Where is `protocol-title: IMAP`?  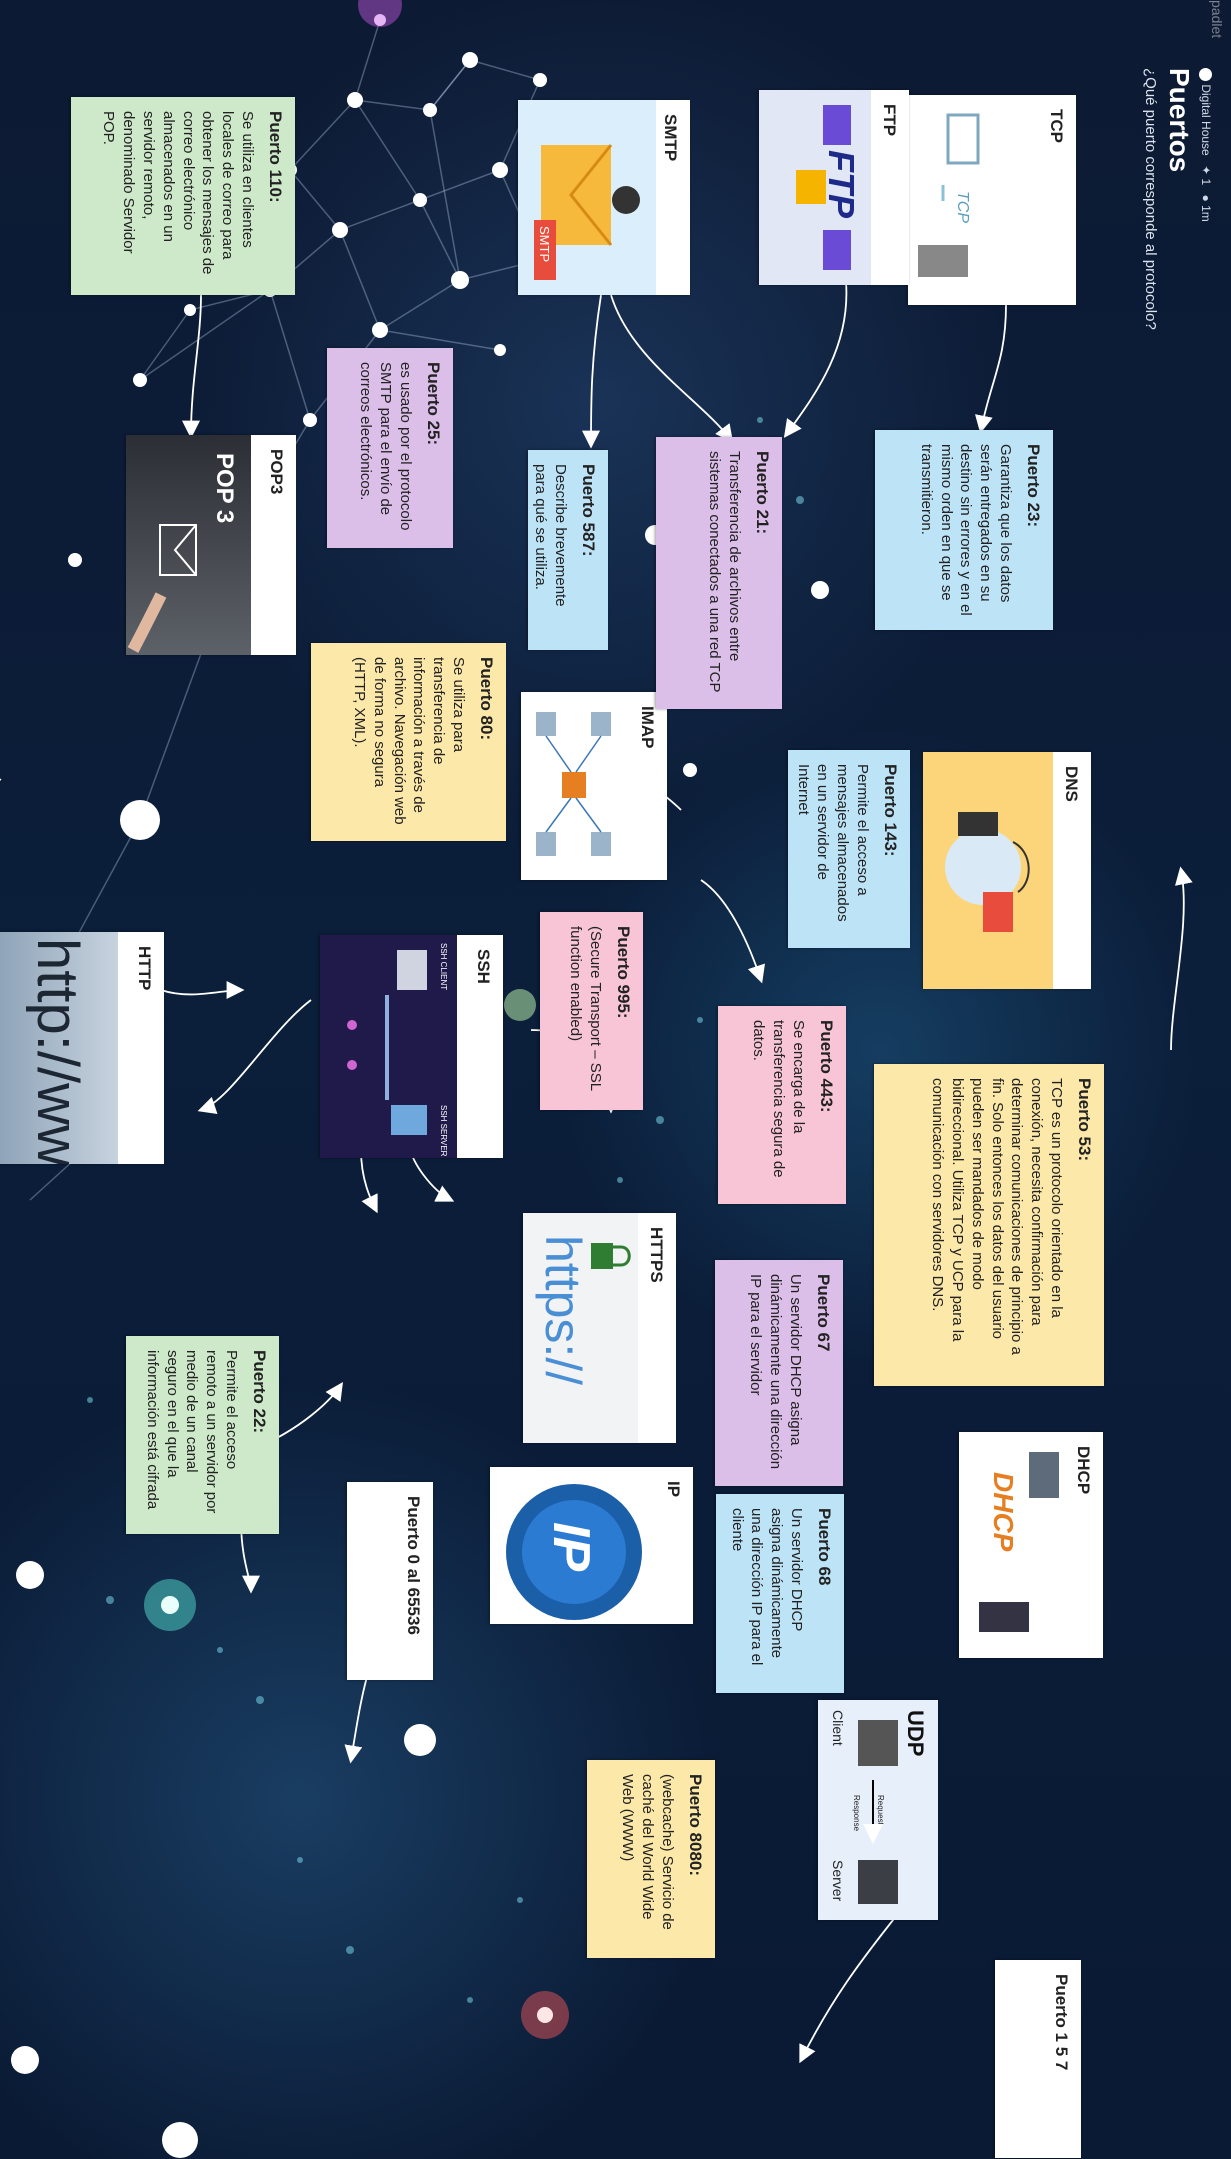 protocol-title: IMAP is located at coordinates (647, 727).